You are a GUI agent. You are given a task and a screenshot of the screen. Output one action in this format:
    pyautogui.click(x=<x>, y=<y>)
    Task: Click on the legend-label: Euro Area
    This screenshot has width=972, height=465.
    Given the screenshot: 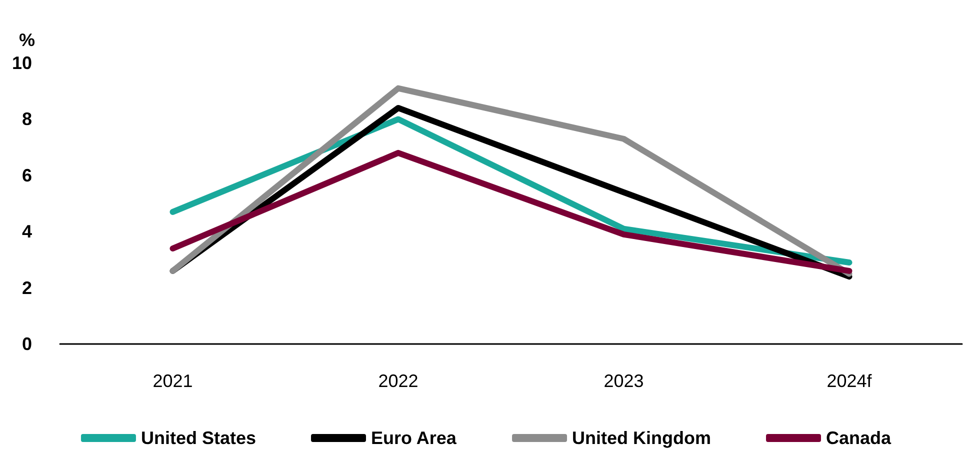 What is the action you would take?
    pyautogui.click(x=414, y=438)
    